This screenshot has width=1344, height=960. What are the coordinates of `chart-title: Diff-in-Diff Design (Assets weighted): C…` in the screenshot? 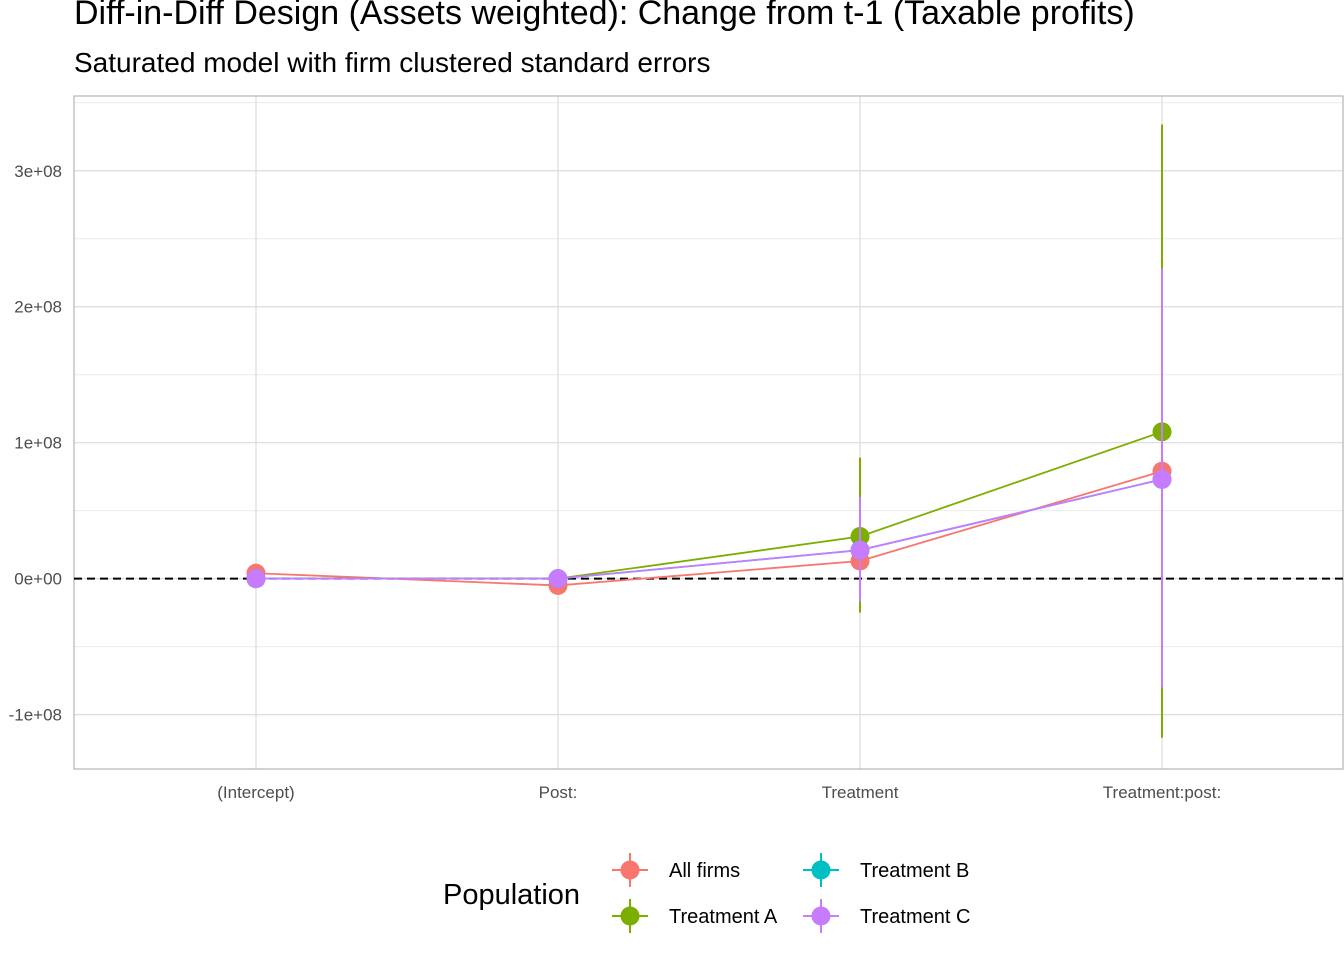 It's located at (604, 16).